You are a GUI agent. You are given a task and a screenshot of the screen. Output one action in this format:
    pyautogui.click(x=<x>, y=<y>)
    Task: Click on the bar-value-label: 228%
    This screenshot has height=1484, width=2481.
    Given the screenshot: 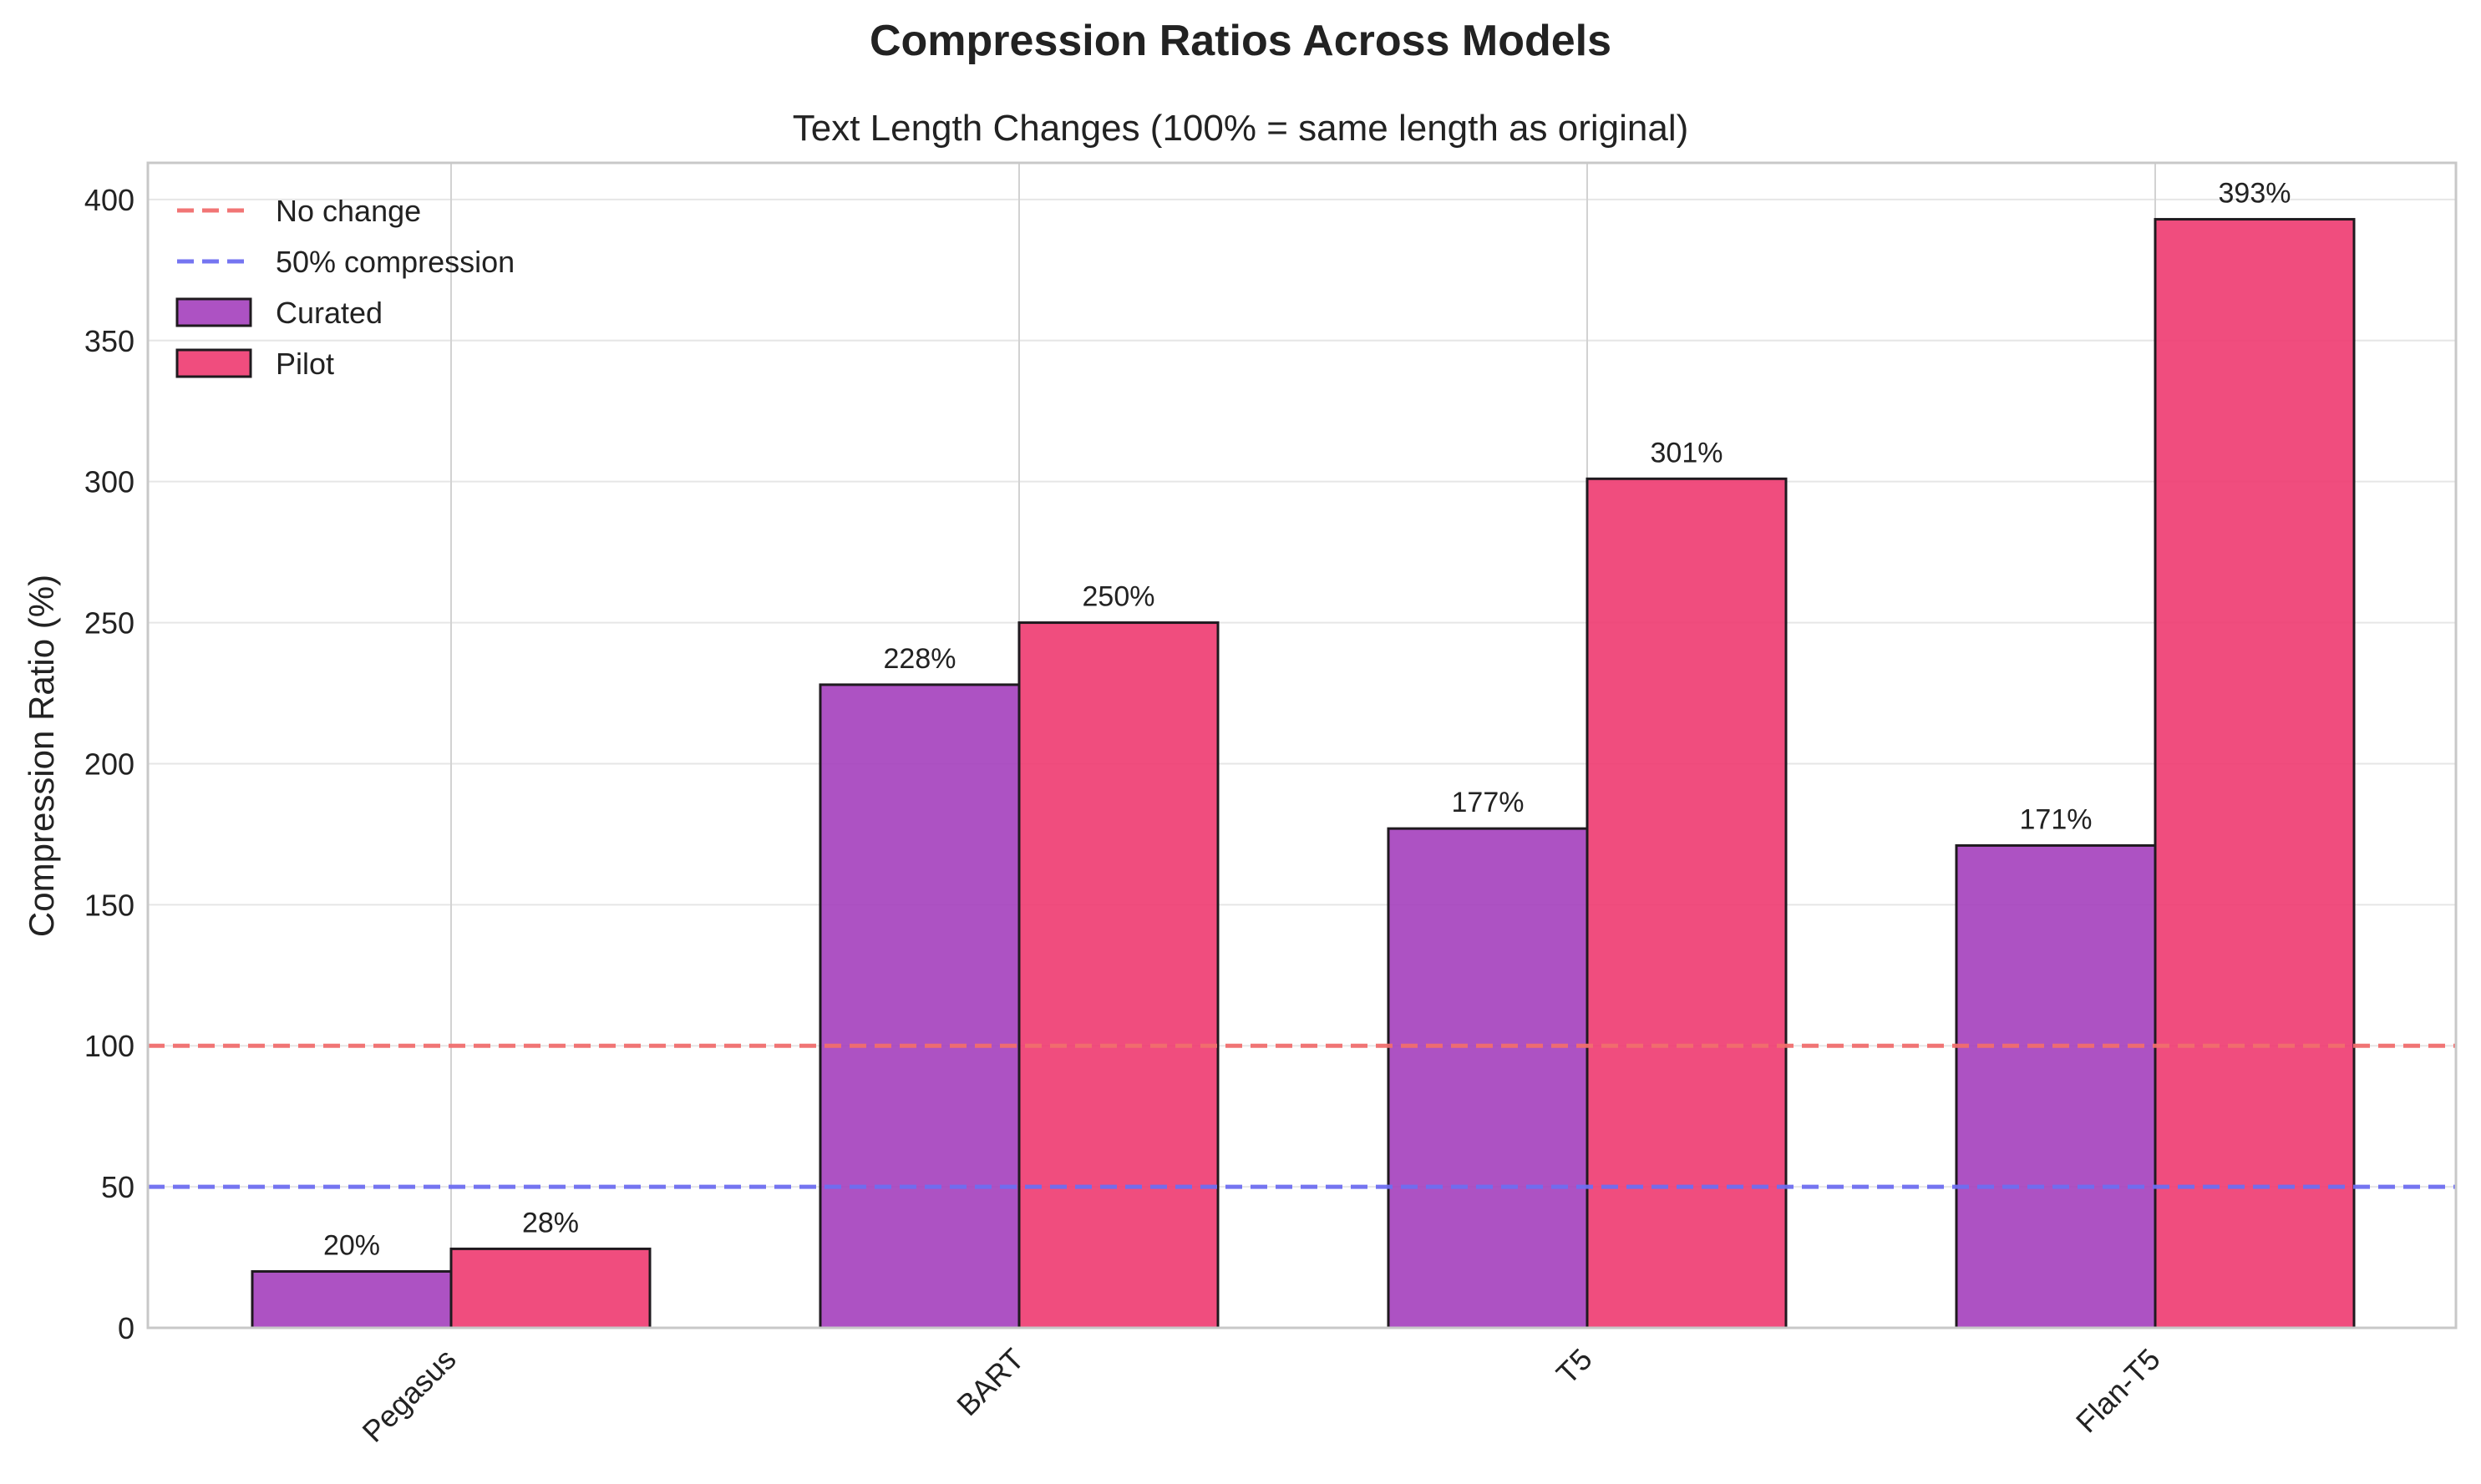 What is the action you would take?
    pyautogui.click(x=920, y=659)
    